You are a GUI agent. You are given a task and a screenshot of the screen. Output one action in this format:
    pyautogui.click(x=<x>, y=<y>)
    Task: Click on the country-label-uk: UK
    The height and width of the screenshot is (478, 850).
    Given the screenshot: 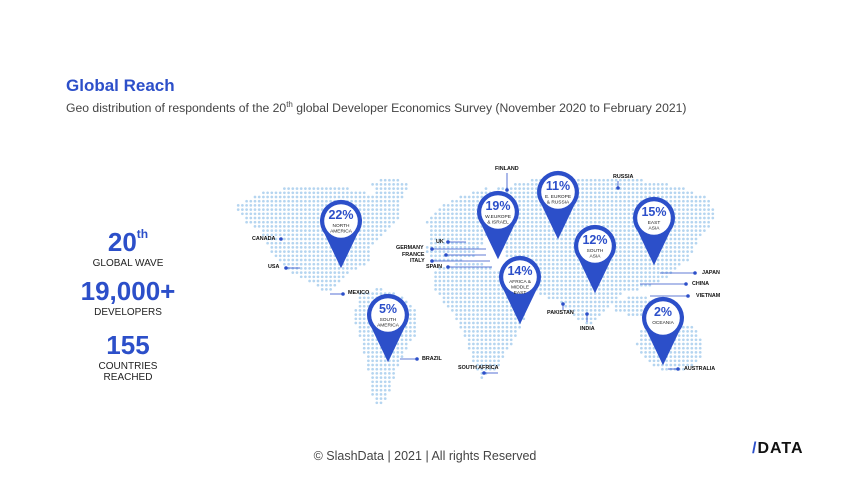 What is the action you would take?
    pyautogui.click(x=440, y=242)
    